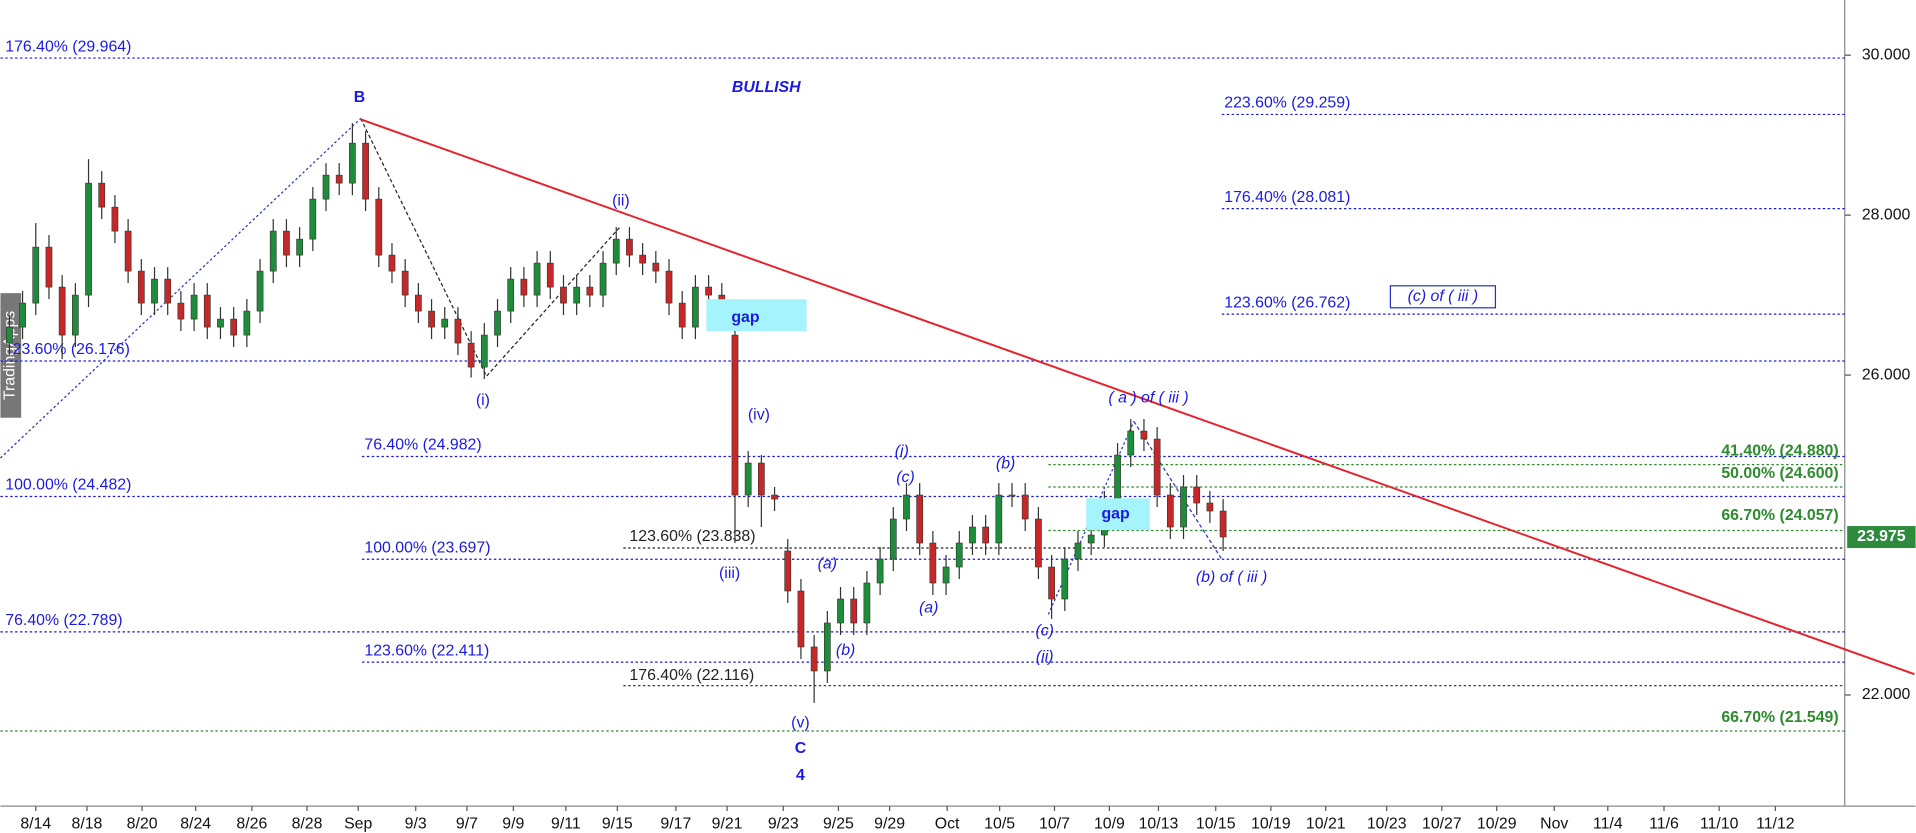 This screenshot has width=1916, height=833. I want to click on price-tag-label: 23.975, so click(1881, 536).